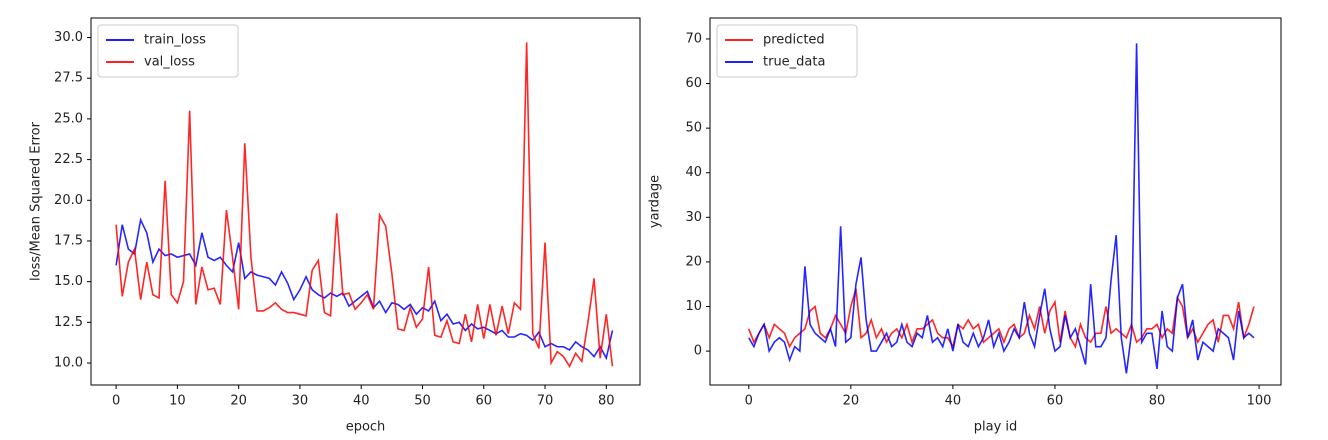 The image size is (1328, 440). What do you see at coordinates (177, 401) in the screenshot?
I see `x-tick-label: 10` at bounding box center [177, 401].